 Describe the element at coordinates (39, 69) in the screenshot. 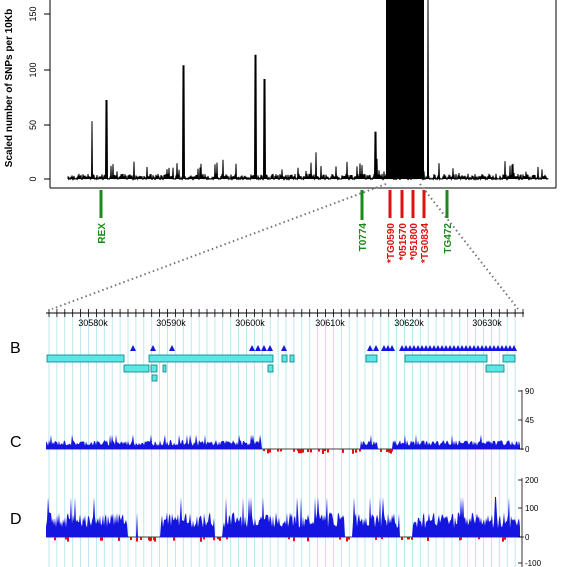

I see `ytick-100: 100` at that location.